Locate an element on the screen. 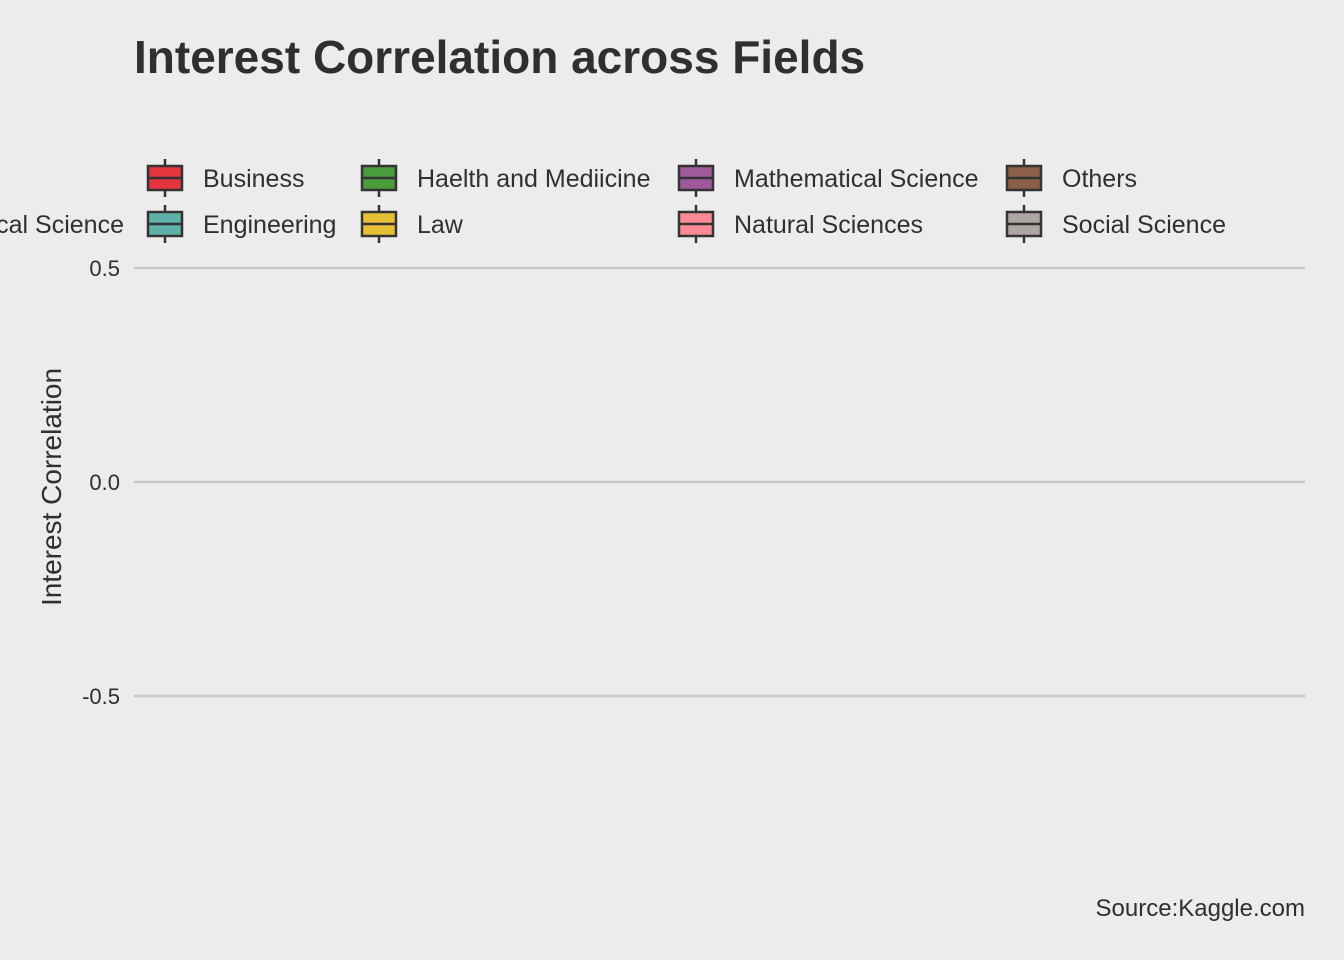  legend-label: Haelth and Mediicine is located at coordinates (533, 179).